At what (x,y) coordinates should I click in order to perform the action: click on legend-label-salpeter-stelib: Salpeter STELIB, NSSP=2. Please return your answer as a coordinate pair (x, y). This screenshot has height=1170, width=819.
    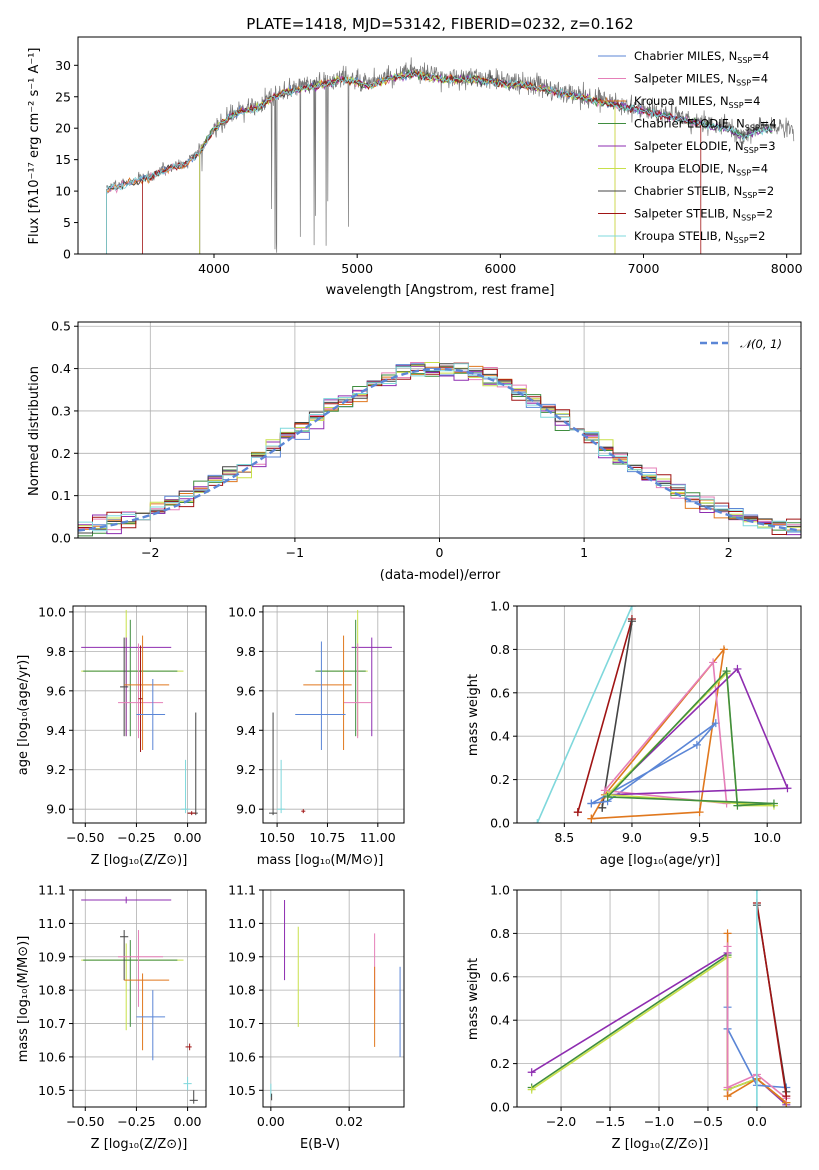
    Looking at the image, I should click on (703, 215).